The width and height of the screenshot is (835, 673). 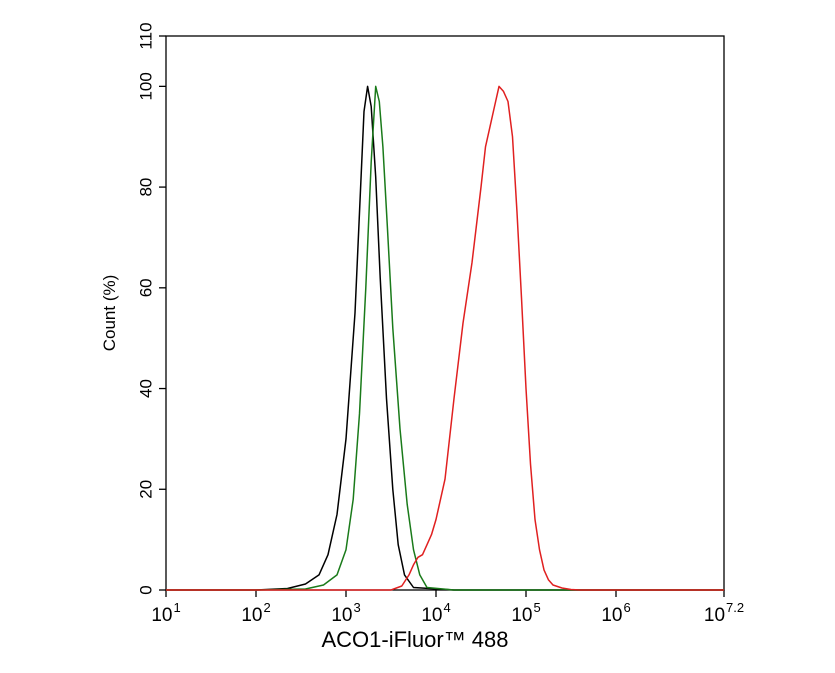 I want to click on y-tick-label: 110, so click(x=145, y=35).